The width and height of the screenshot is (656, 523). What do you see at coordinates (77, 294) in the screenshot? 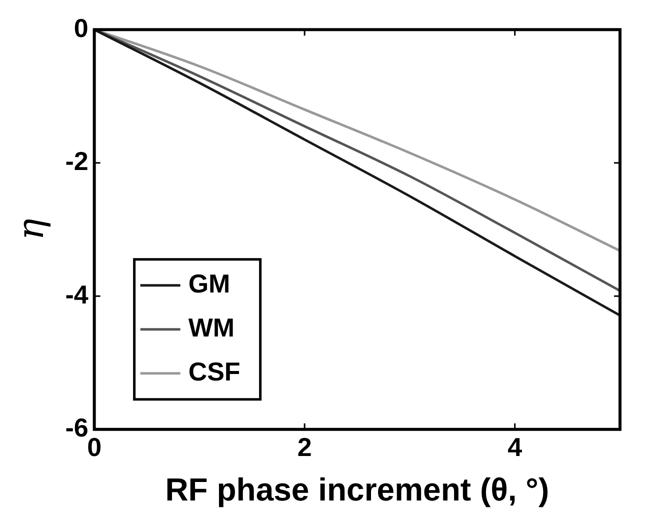
I see `y-tick-label: -4` at bounding box center [77, 294].